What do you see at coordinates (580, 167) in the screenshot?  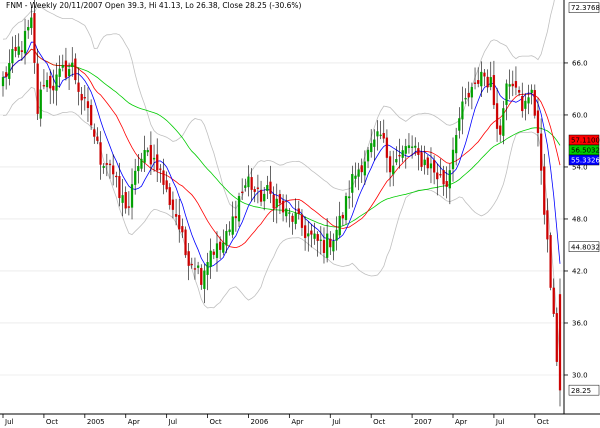 I see `y-tick-label-4: 54.0` at bounding box center [580, 167].